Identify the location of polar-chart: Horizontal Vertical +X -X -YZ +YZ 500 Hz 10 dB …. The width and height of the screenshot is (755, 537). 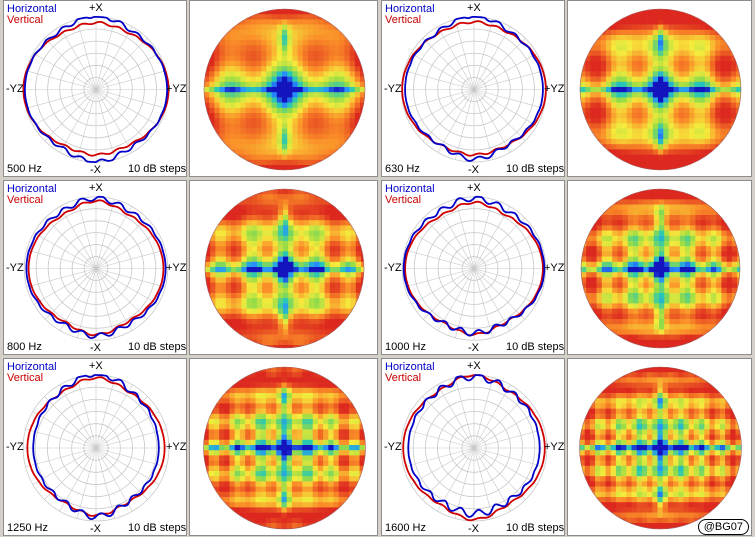
(95, 88).